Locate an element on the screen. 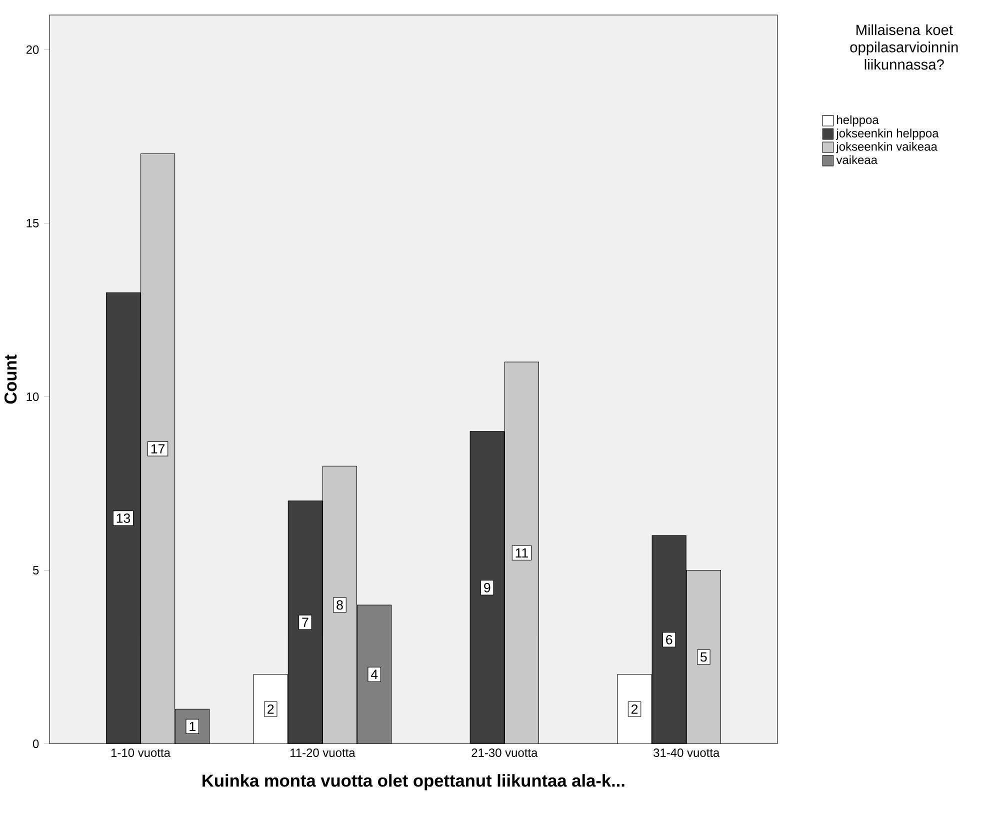 Image resolution: width=1000 pixels, height=824 pixels. data-label: 13 is located at coordinates (123, 519).